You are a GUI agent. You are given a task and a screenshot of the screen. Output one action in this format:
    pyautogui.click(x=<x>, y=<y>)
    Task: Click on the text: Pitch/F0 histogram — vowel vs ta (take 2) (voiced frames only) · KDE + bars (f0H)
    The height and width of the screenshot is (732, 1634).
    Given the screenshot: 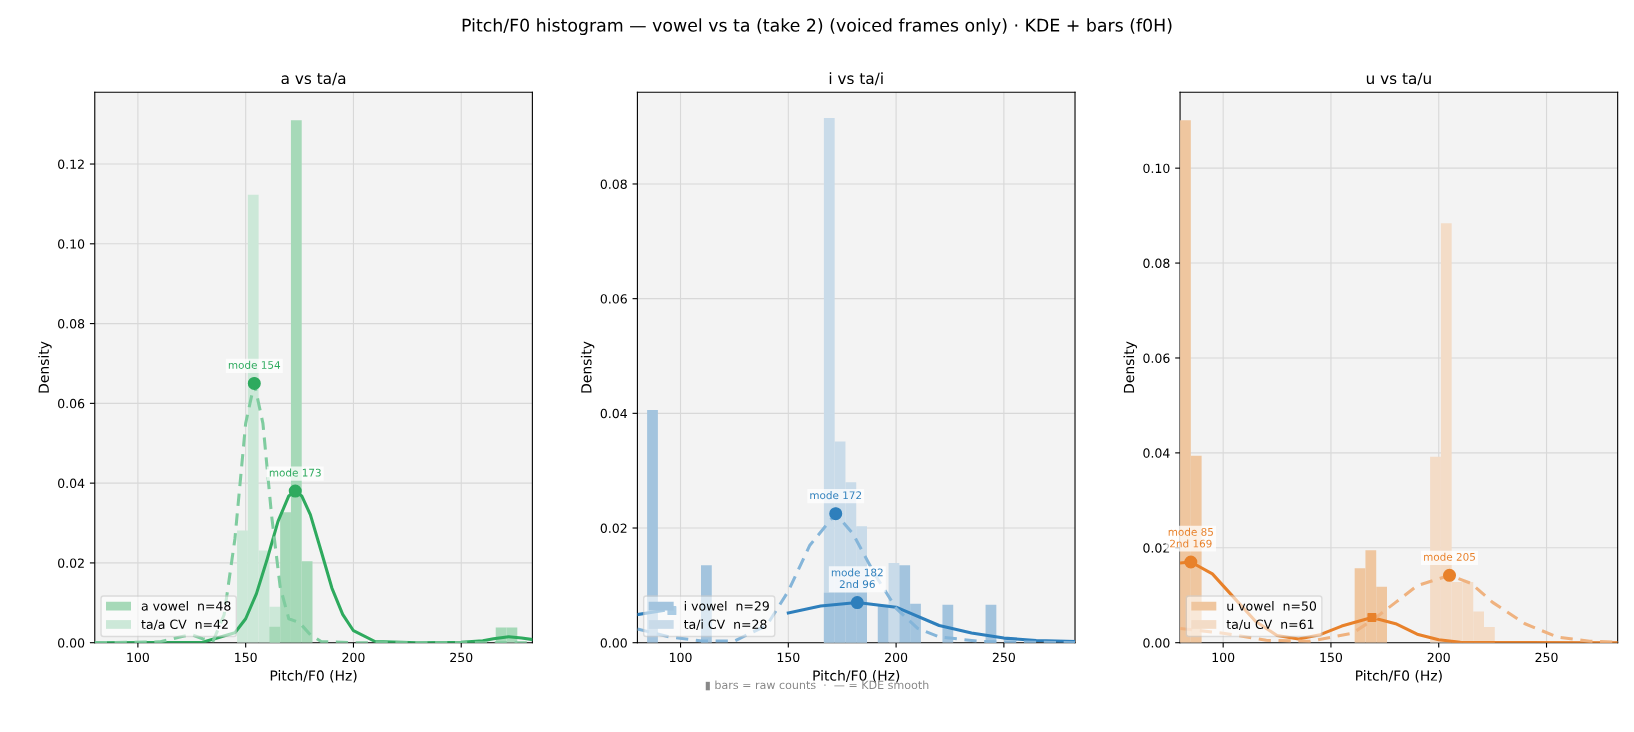 What is the action you would take?
    pyautogui.click(x=817, y=27)
    